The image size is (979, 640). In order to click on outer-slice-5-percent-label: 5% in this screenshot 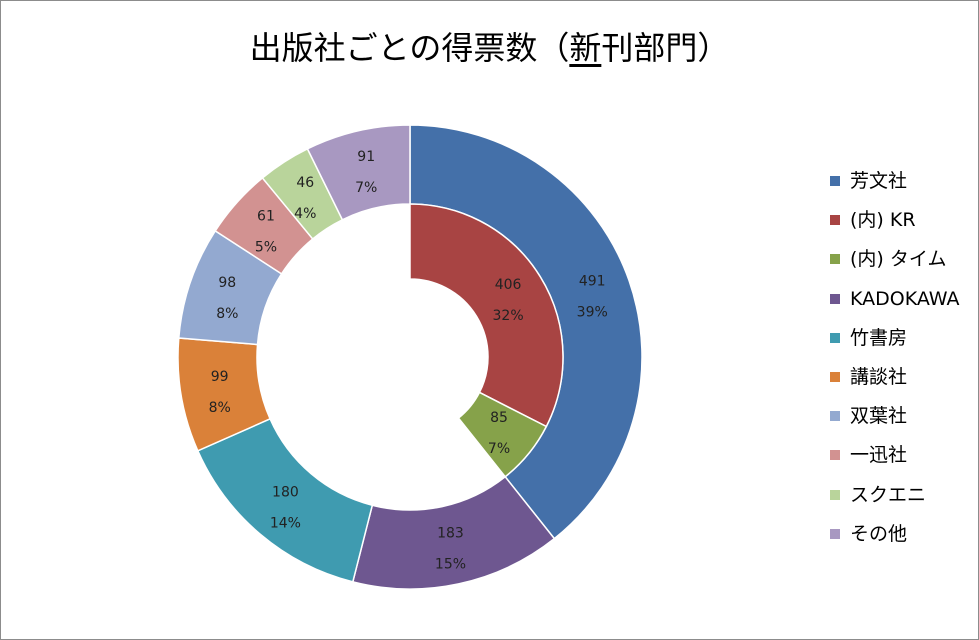, I will do `click(266, 248)`.